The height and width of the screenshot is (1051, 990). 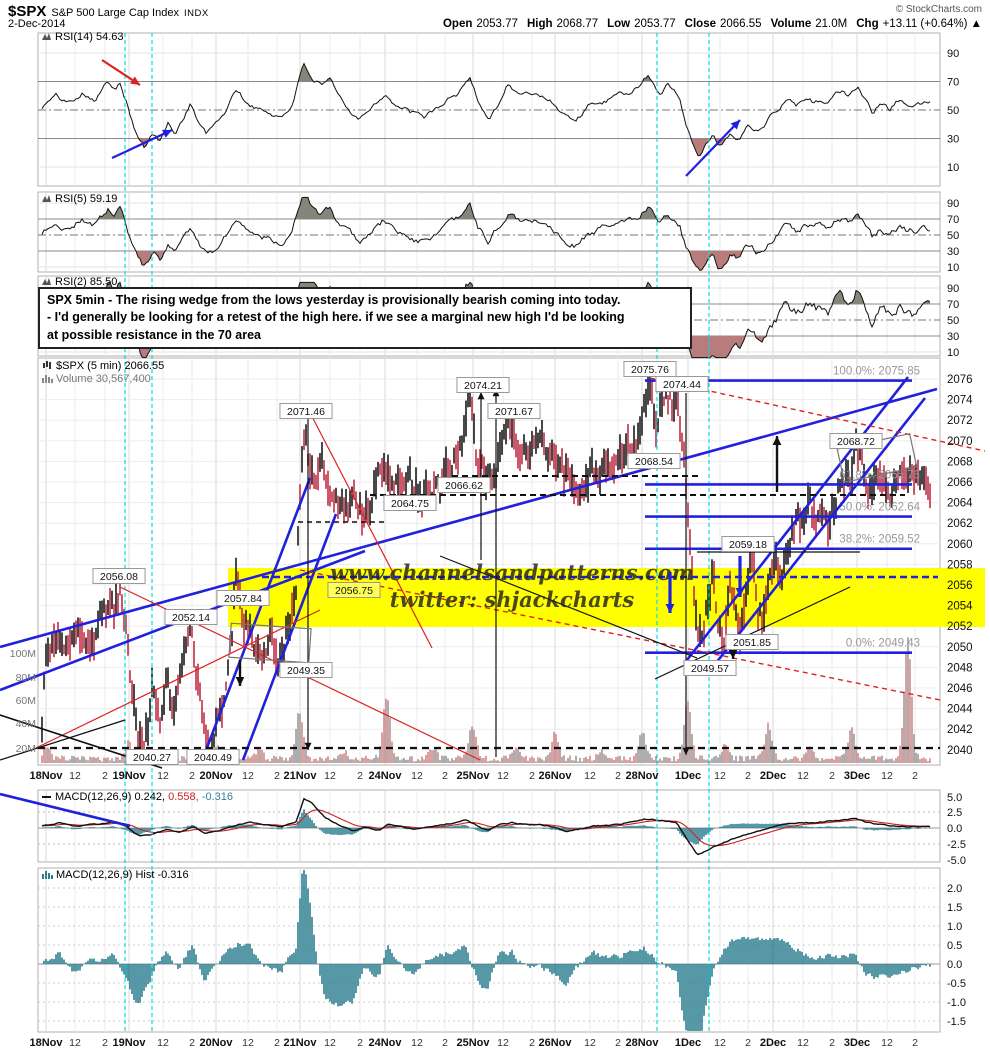 I want to click on candlestick-icon, so click(x=47, y=366).